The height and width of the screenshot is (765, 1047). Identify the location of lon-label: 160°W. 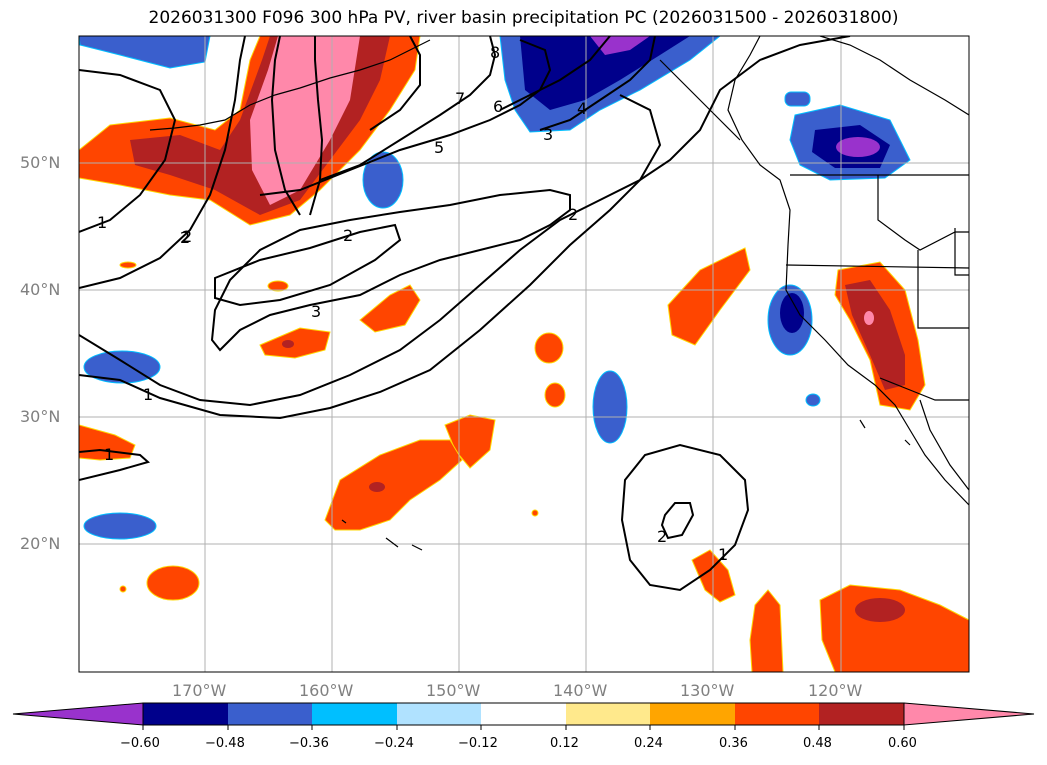
(326, 690).